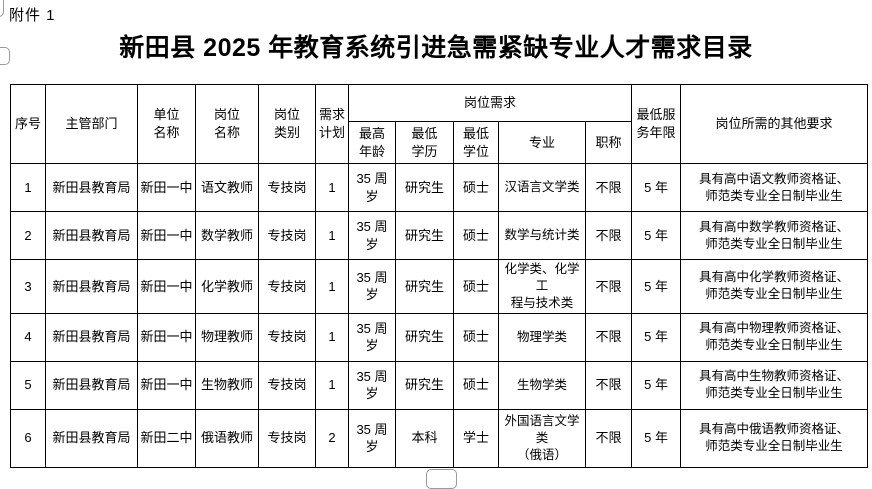 The height and width of the screenshot is (489, 872). Describe the element at coordinates (332, 124) in the screenshot. I see `col-header-plan: 需求 计划` at that location.